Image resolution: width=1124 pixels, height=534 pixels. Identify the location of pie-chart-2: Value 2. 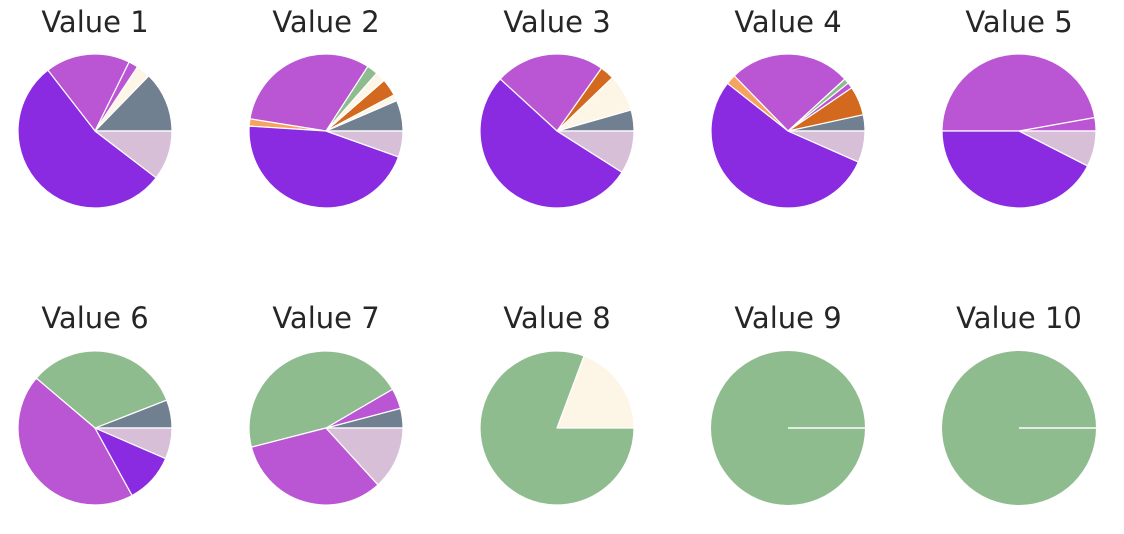
(326, 107).